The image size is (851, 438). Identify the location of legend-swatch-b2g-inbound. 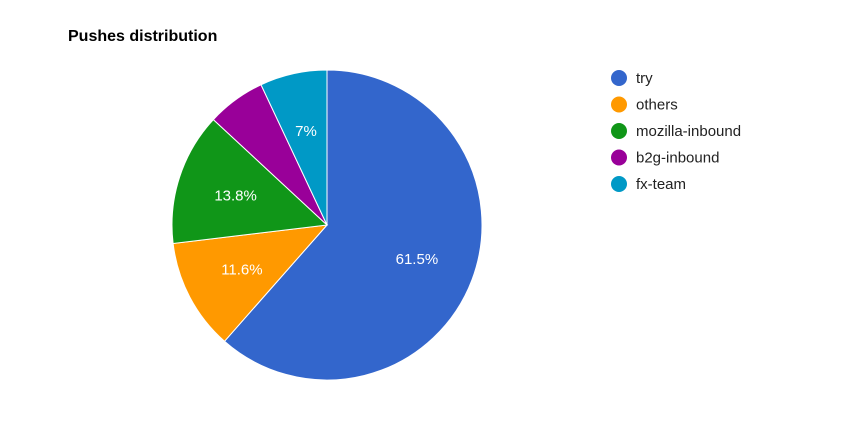
(619, 157).